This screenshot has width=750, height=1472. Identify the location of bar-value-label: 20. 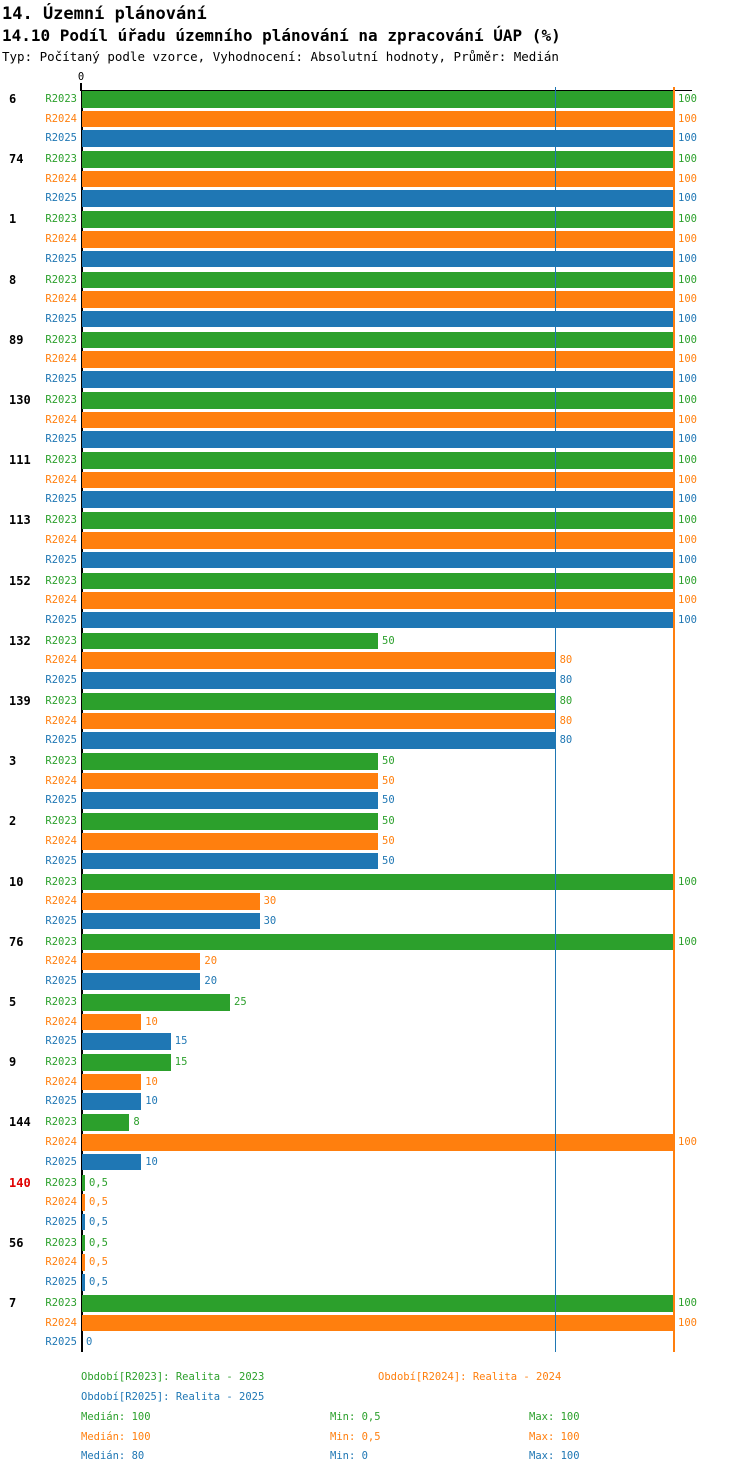
(211, 981).